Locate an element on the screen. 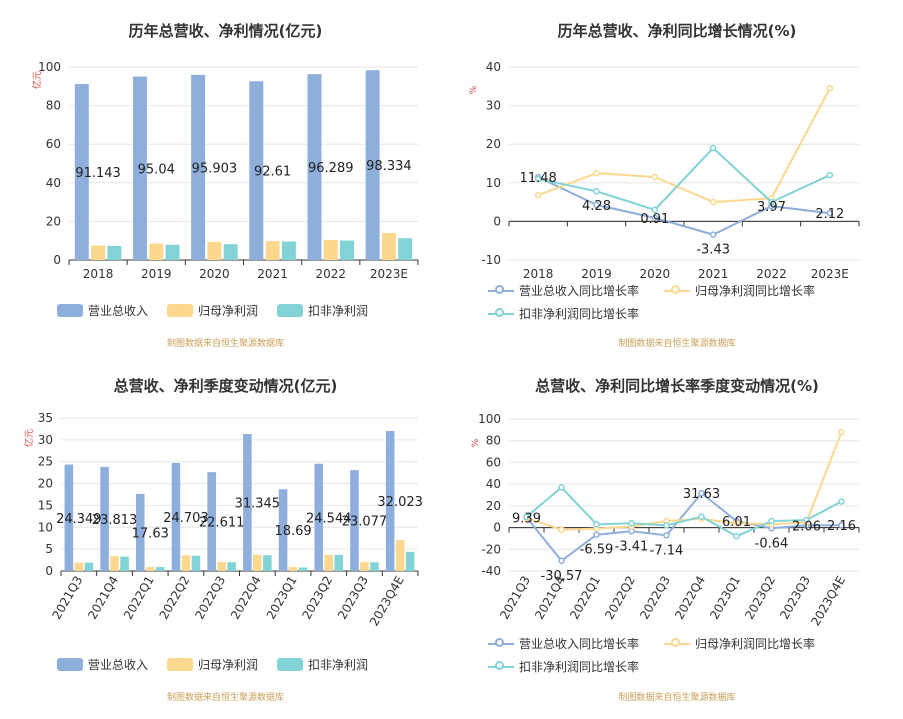  y-tick-label: 0 is located at coordinates (57, 260).